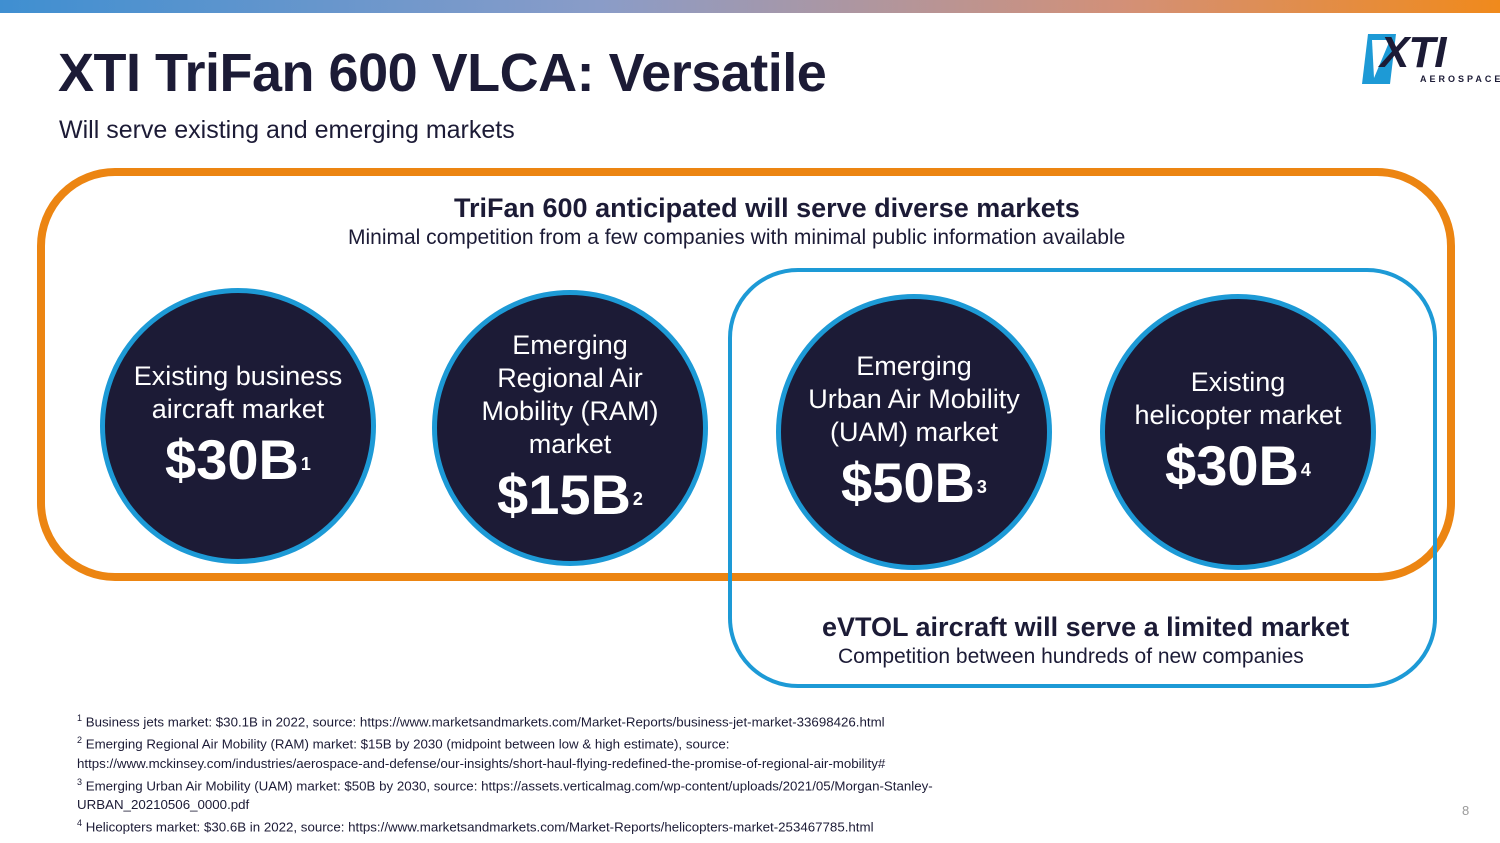  I want to click on logo-mark-icon, so click(1379, 59).